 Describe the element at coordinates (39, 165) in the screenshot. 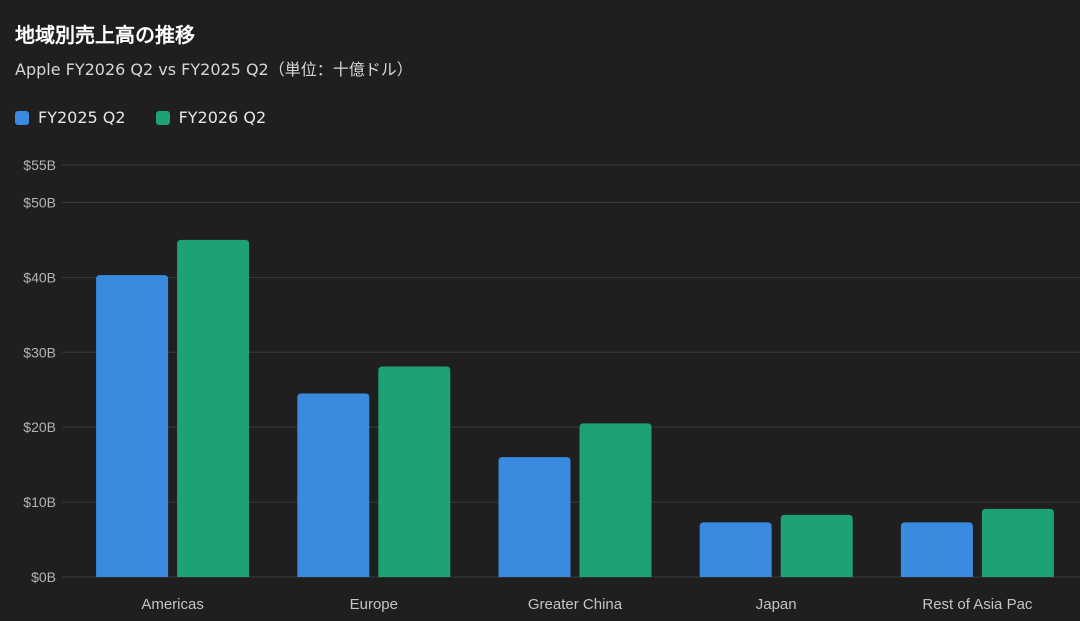

I see `y-tick-label: $55B` at that location.